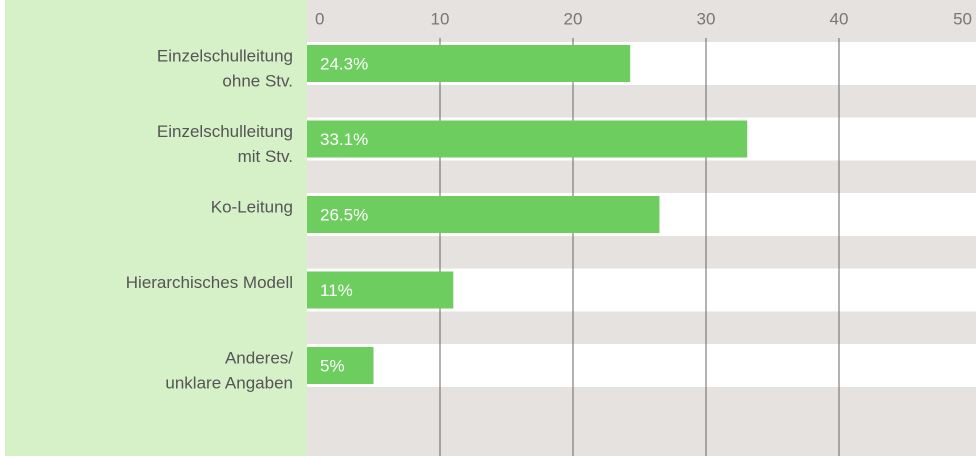  I want to click on y-tick-label: unklare Angaben, so click(229, 382).